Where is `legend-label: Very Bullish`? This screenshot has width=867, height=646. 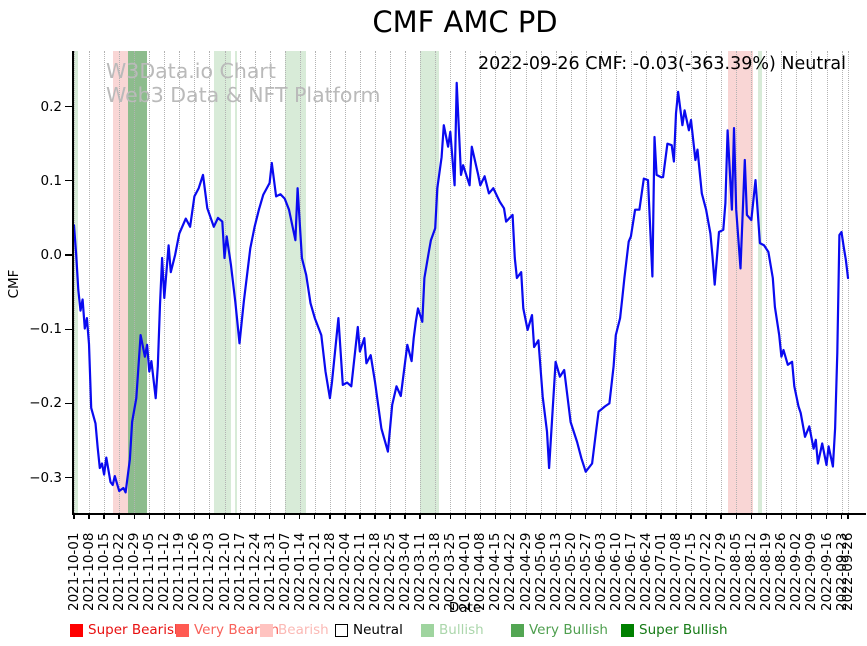
legend-label: Very Bullish is located at coordinates (568, 630).